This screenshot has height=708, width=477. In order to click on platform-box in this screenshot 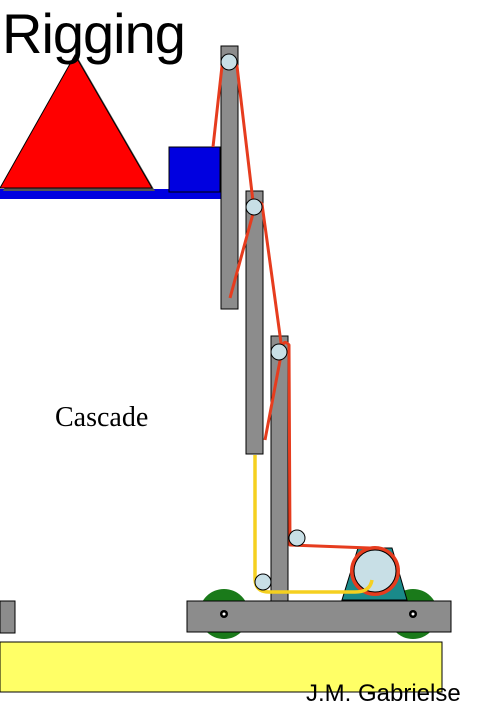, I will do `click(194, 169)`.